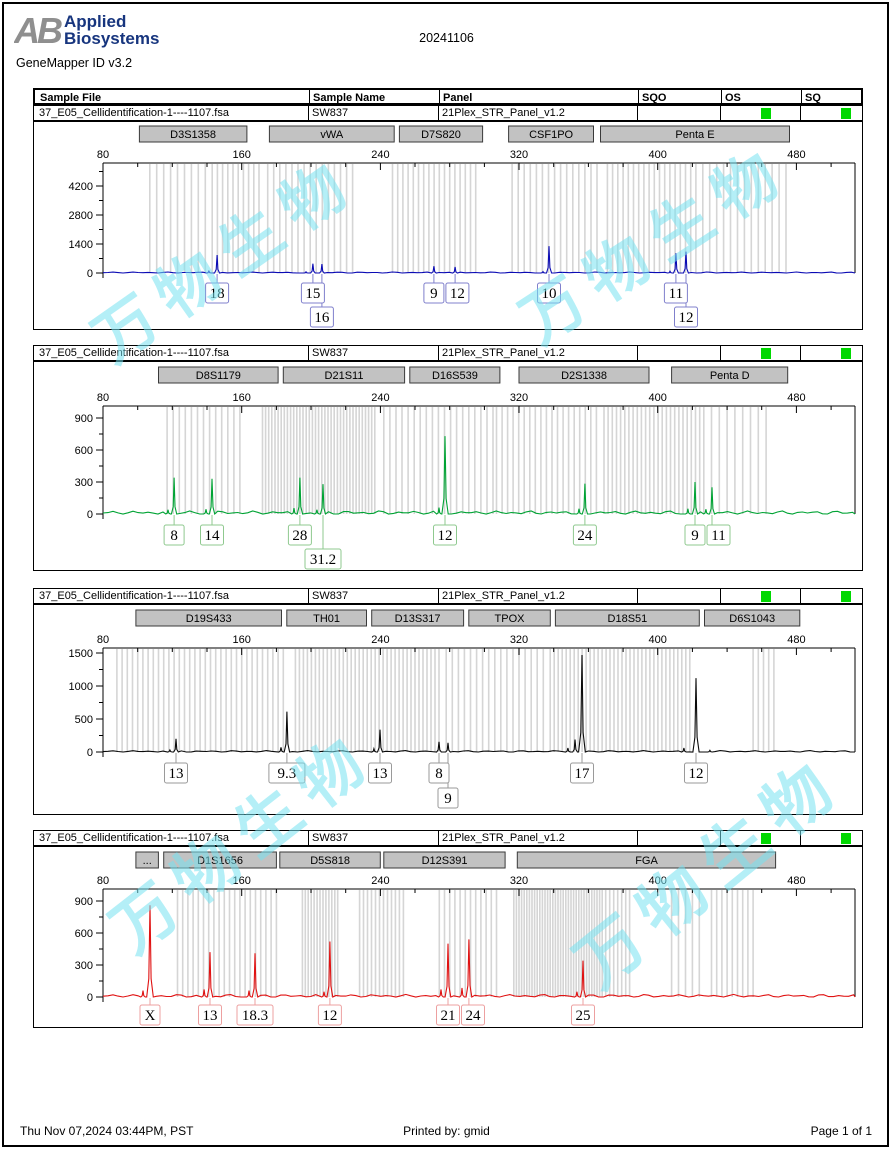  I want to click on col-sample-name: Sample Name, so click(349, 98).